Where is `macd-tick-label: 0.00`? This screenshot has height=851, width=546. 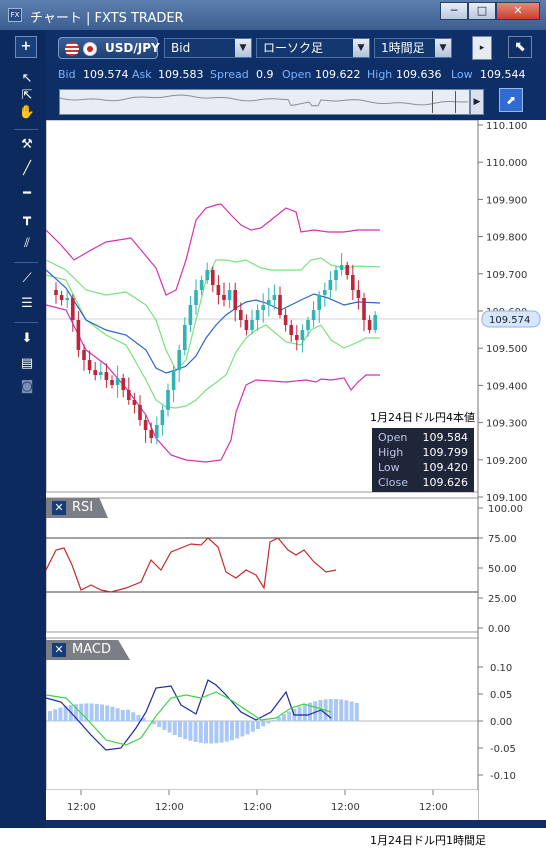 macd-tick-label: 0.00 is located at coordinates (501, 722).